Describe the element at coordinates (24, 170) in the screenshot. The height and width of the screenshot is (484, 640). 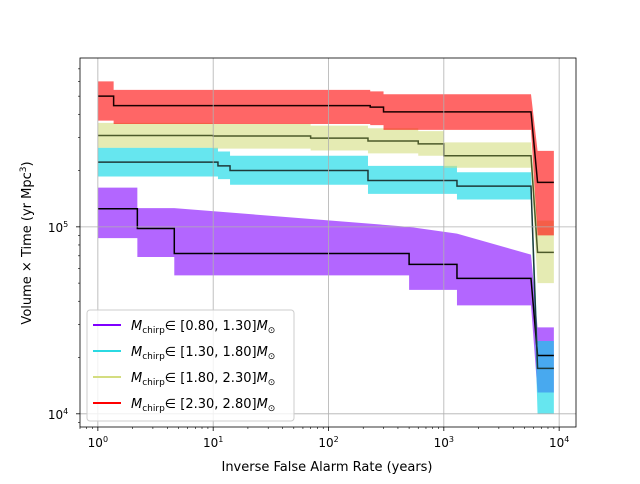
I see `y-axis-label-sup: 3` at that location.